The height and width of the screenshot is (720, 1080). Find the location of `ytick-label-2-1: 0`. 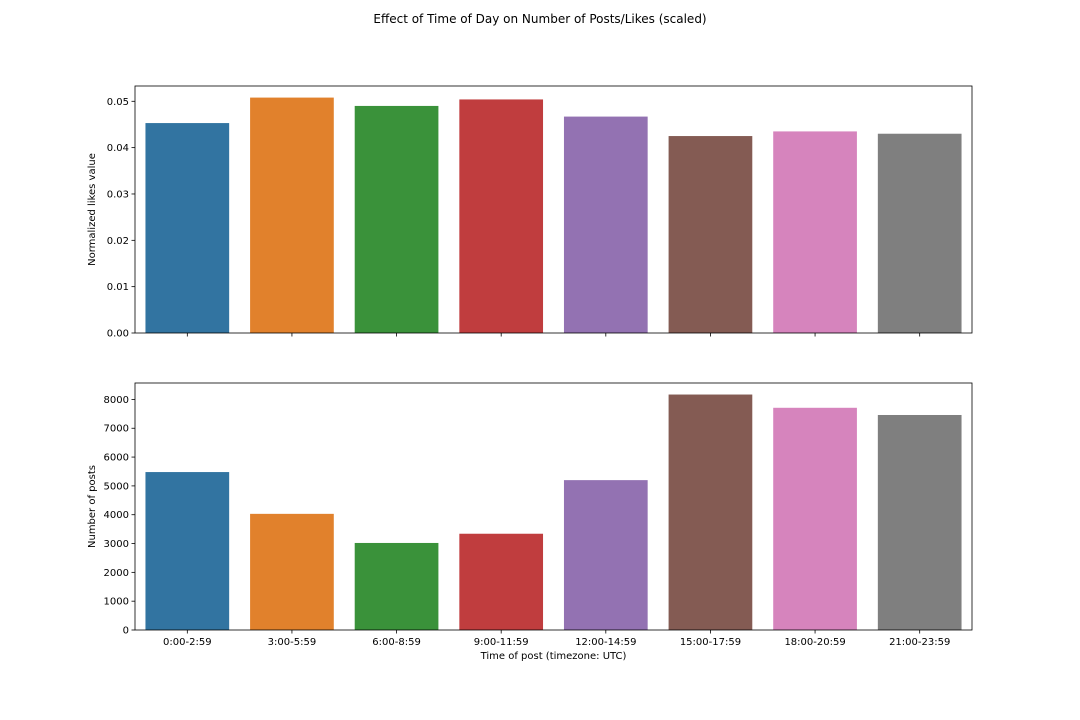

ytick-label-2-1: 0 is located at coordinates (126, 631).